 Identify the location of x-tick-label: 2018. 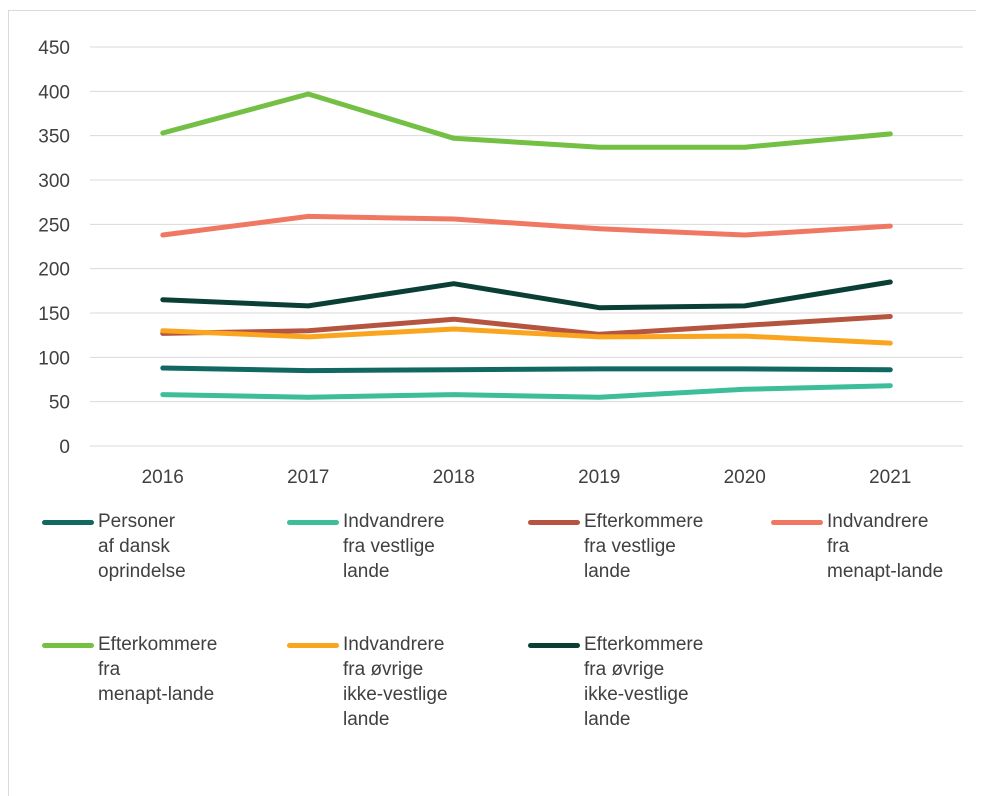
(454, 477).